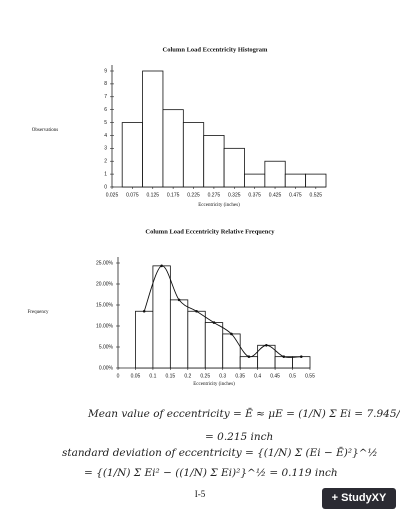  I want to click on y-tick-label: 0, so click(105, 187).